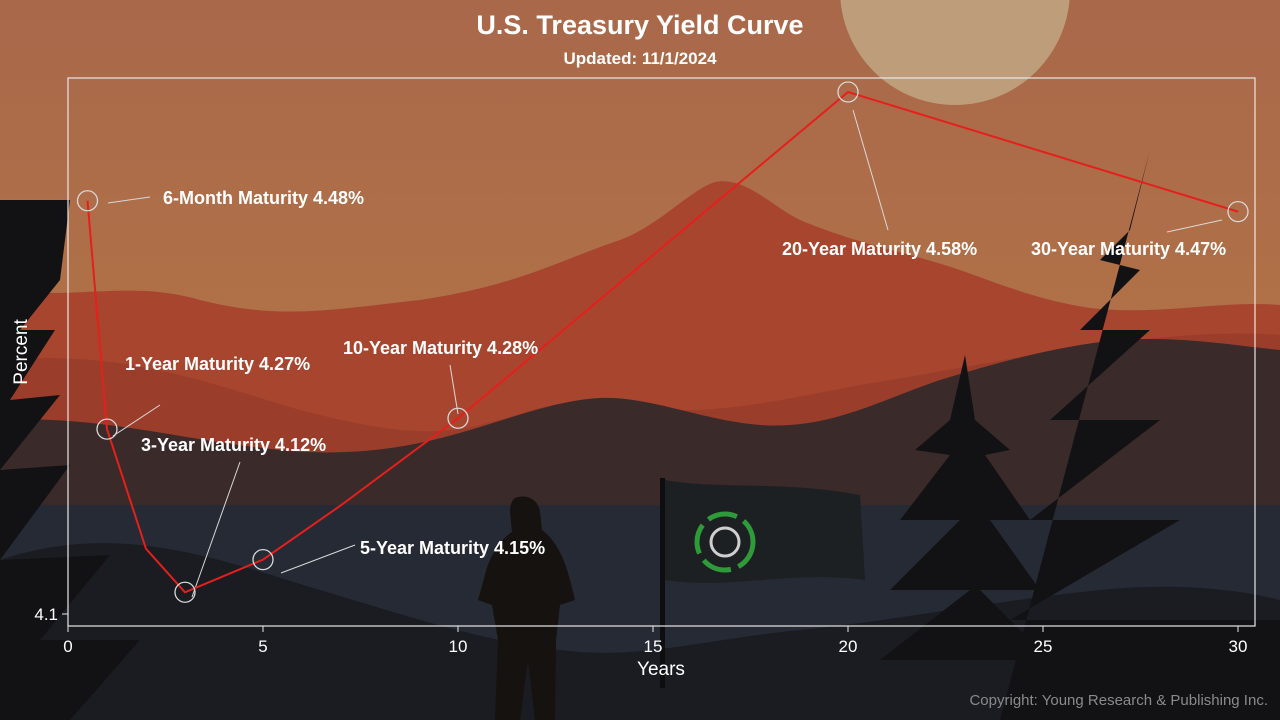 The height and width of the screenshot is (720, 1280). What do you see at coordinates (46, 614) in the screenshot?
I see `y-tick-label: 4.1` at bounding box center [46, 614].